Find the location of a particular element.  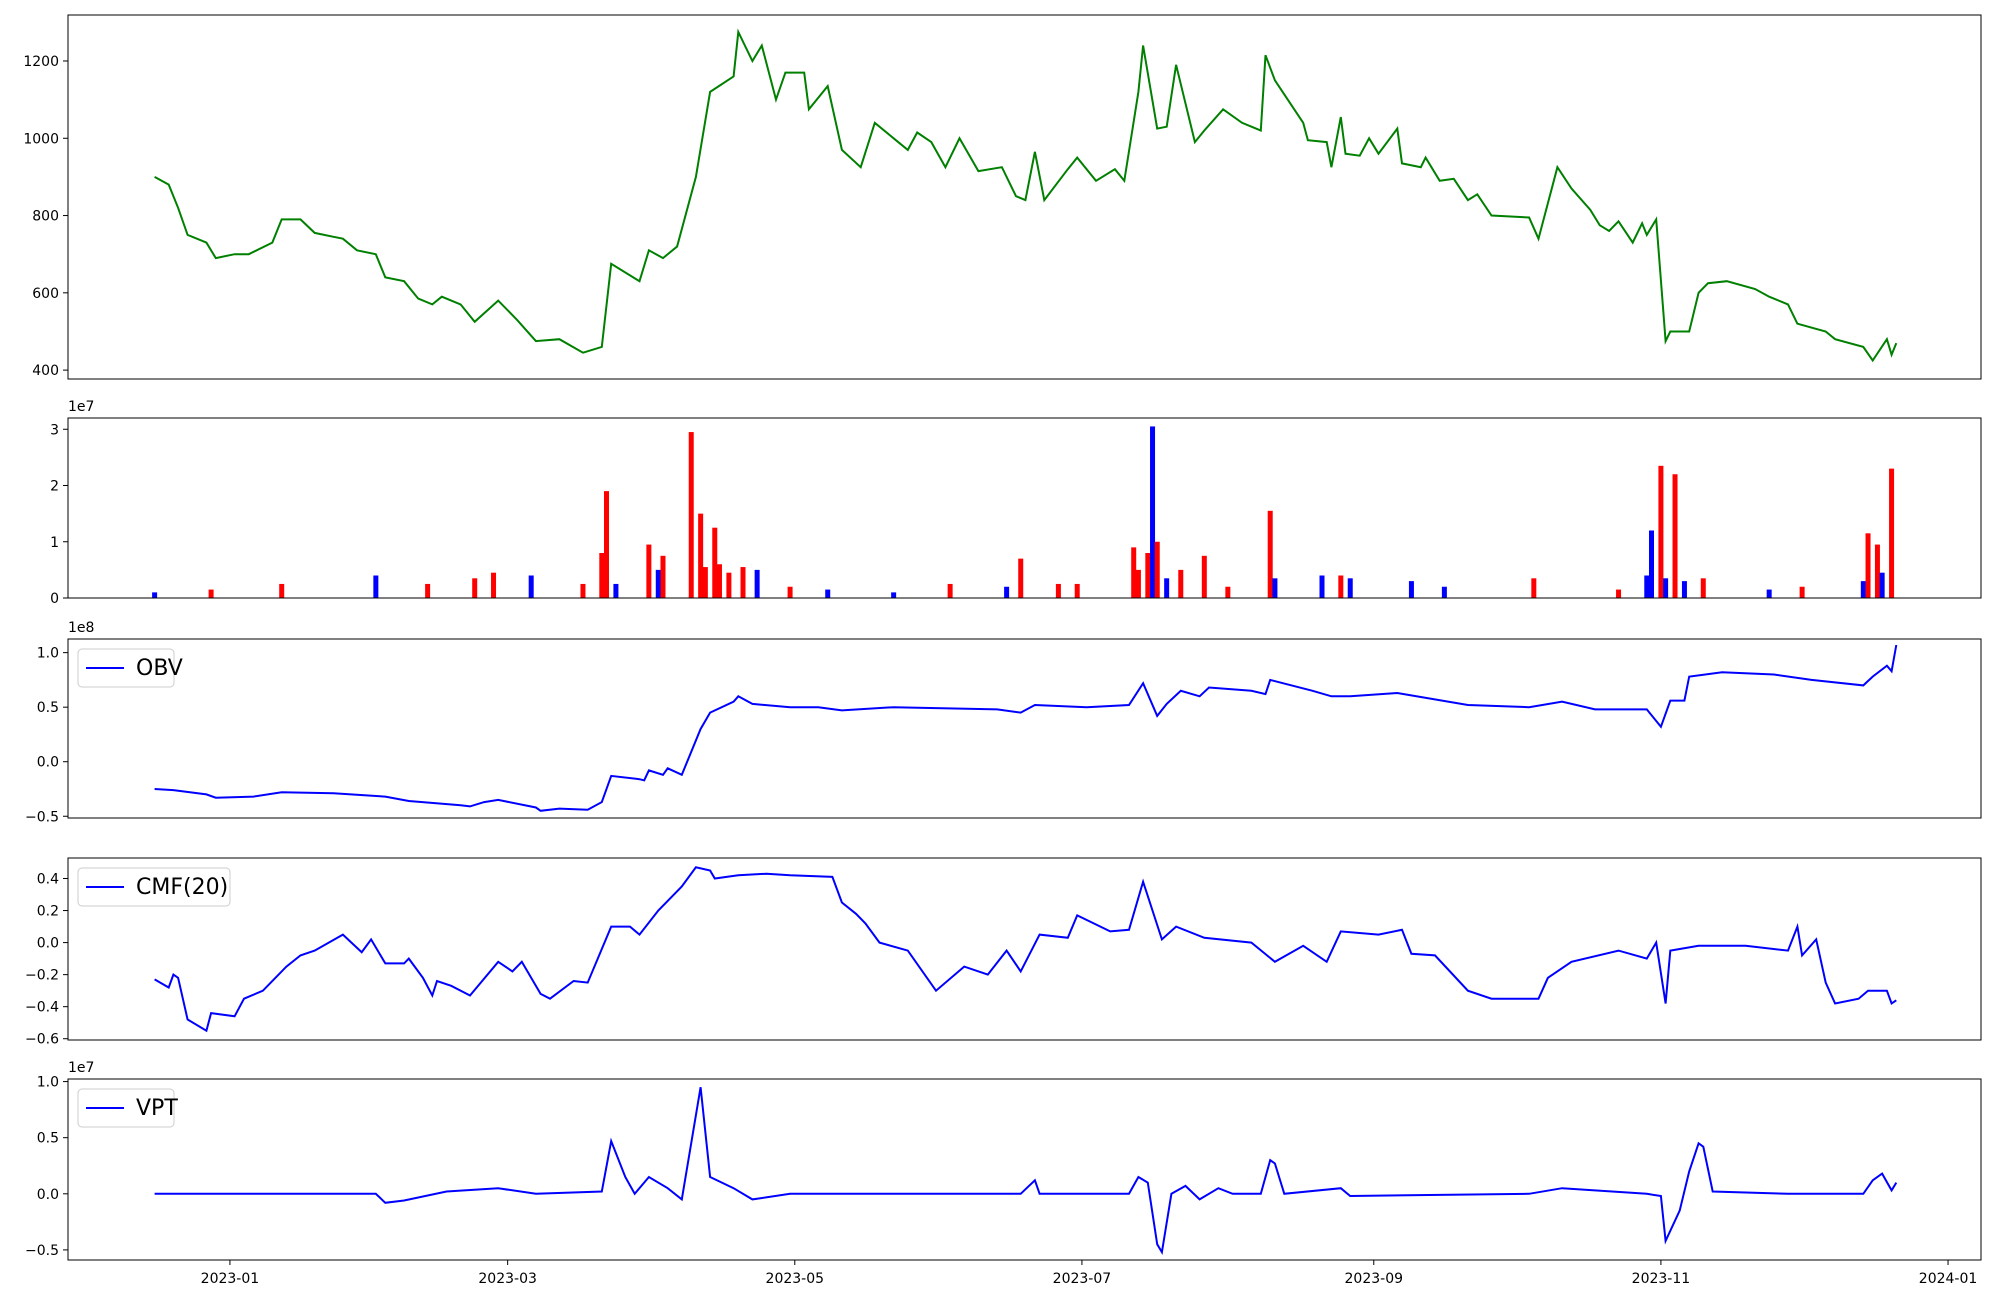

y-tick-label: −0.4 is located at coordinates (42, 1008).